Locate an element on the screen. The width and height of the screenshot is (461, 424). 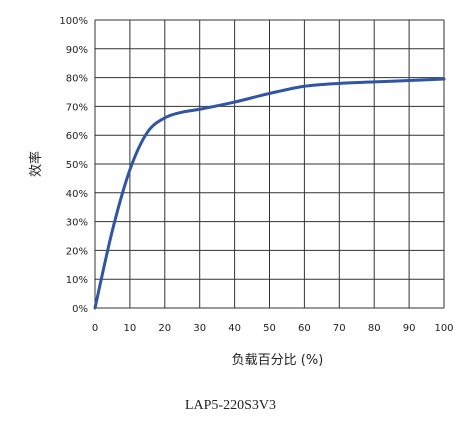
x-tick-label: 20 is located at coordinates (164, 328).